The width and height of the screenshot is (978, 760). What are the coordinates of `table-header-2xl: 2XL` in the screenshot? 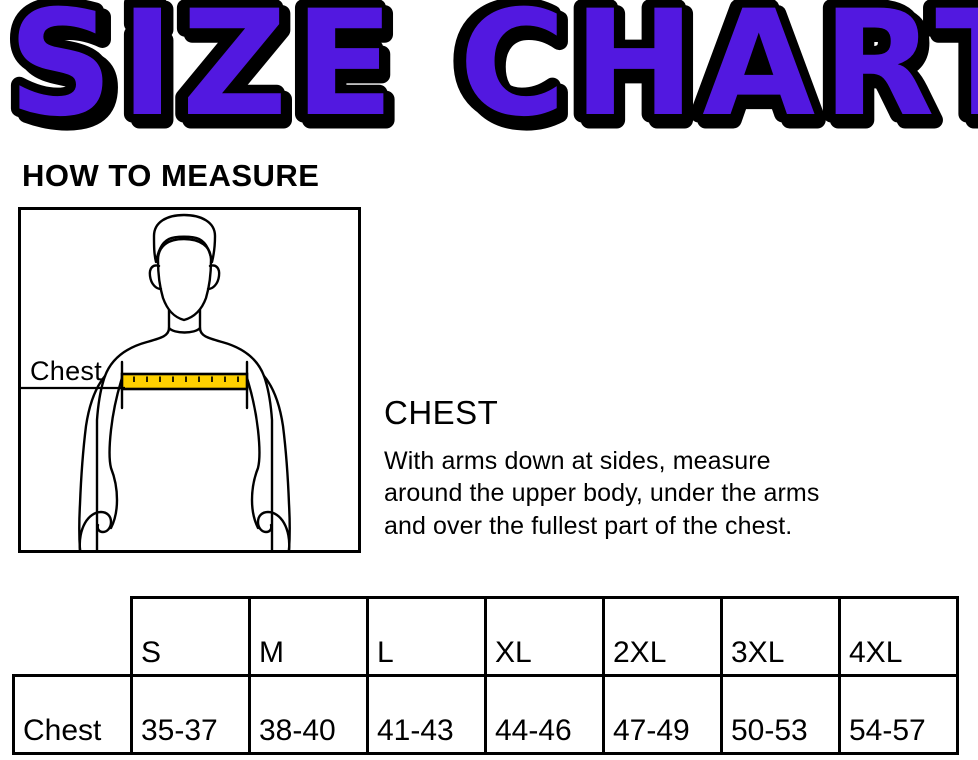 It's located at (662, 636).